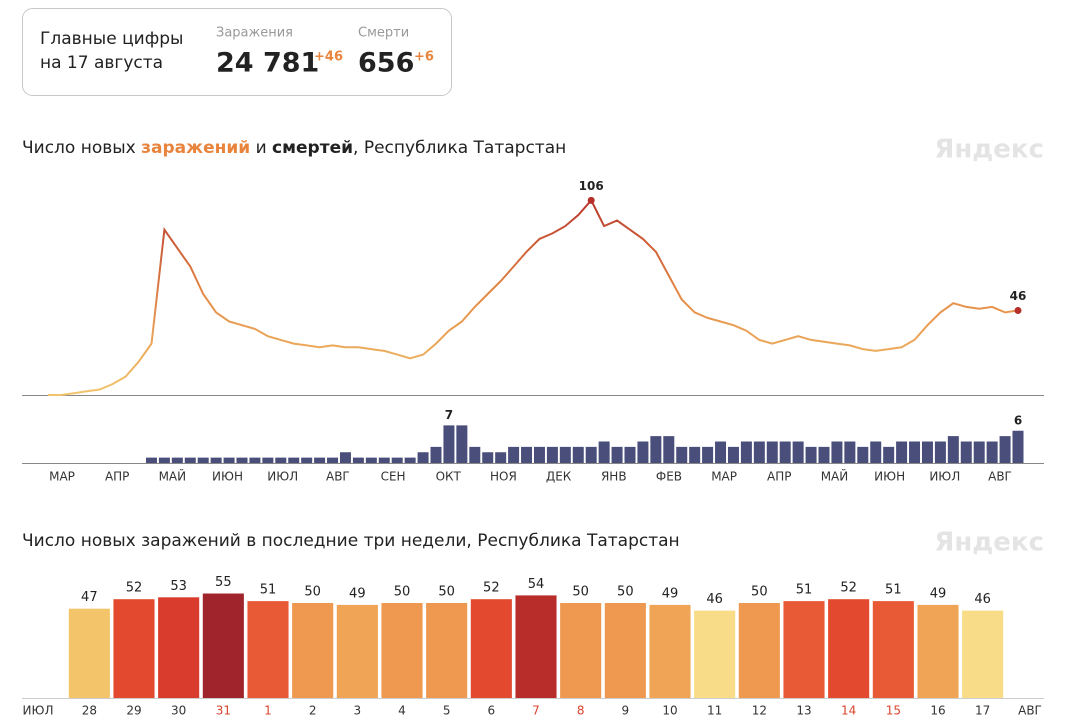  Describe the element at coordinates (492, 711) in the screenshot. I see `x-tick-label: 6` at that location.